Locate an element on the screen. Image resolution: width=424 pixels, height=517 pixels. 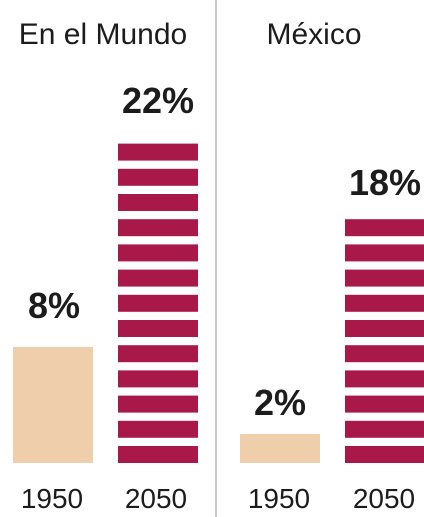
panel-title-mexico: México is located at coordinates (313, 34).